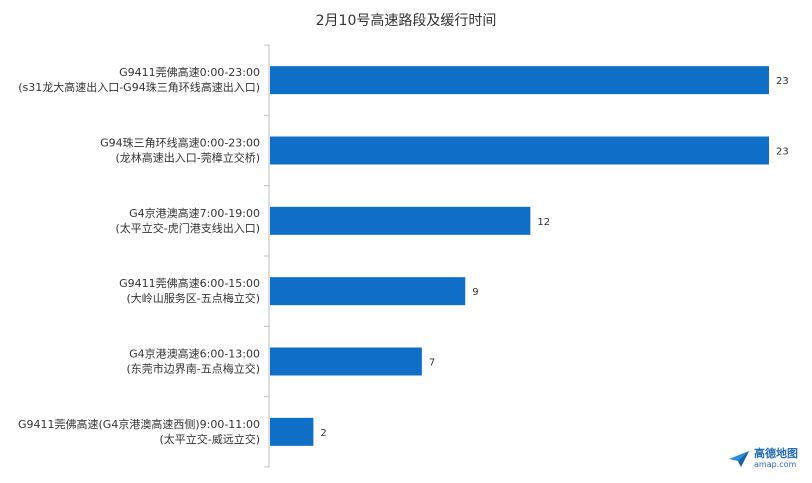 The image size is (812, 483). Describe the element at coordinates (194, 213) in the screenshot. I see `category-label: G4京港澳高速7:00-19:00` at that location.